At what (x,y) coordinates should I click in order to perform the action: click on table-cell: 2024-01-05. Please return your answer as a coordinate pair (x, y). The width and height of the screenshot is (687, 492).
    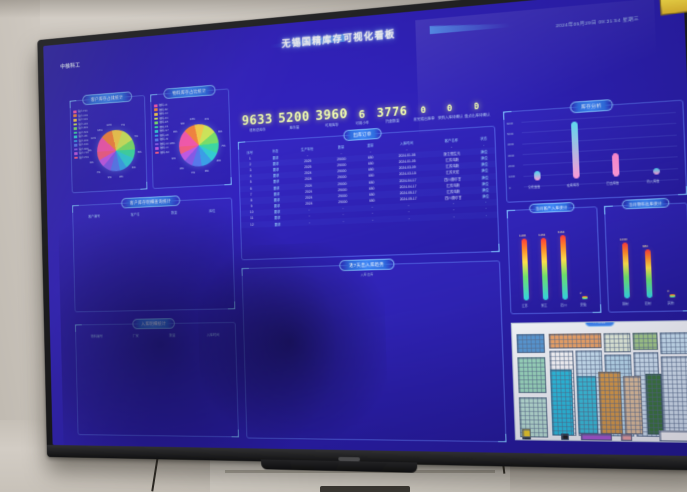
    Looking at the image, I should click on (407, 162).